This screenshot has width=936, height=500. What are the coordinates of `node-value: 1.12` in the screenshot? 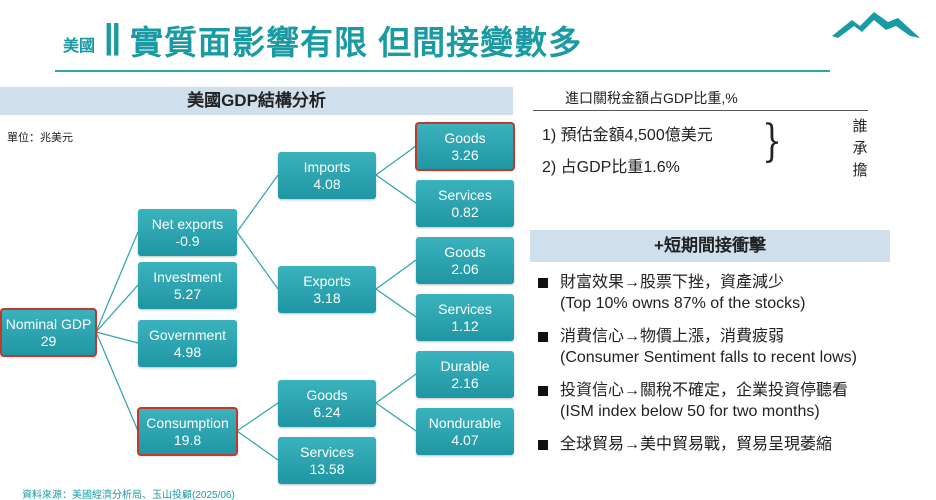 It's located at (465, 325).